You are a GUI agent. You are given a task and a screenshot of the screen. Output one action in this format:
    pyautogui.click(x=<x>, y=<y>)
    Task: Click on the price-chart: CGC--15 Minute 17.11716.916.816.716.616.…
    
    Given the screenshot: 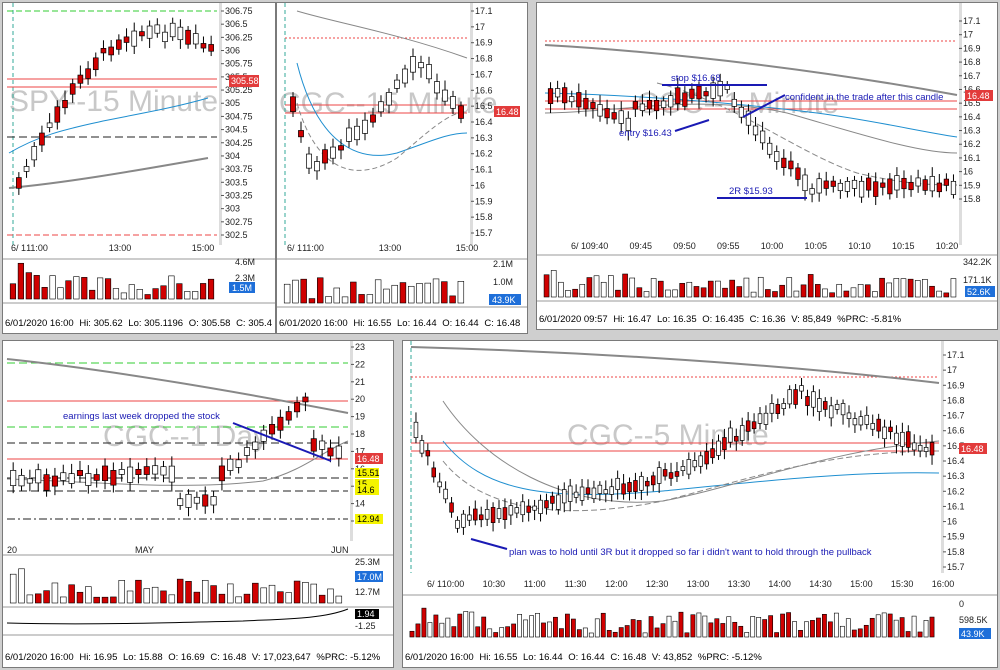 What is the action you would take?
    pyautogui.click(x=402, y=168)
    